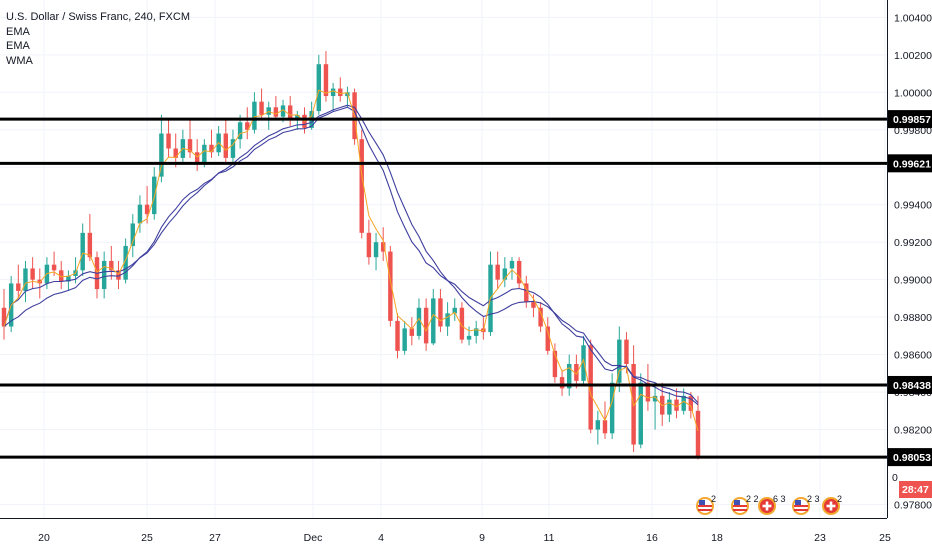 This screenshot has height=555, width=932. What do you see at coordinates (912, 386) in the screenshot?
I see `level-price-tag-text: 0.98438` at bounding box center [912, 386].